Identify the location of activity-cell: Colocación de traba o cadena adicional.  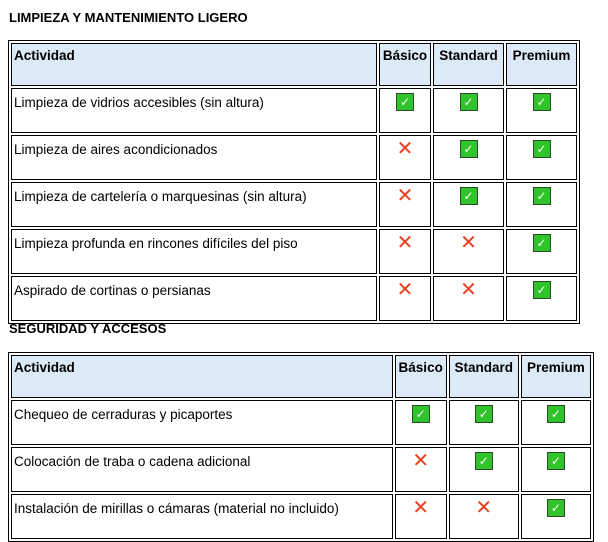
(202, 469).